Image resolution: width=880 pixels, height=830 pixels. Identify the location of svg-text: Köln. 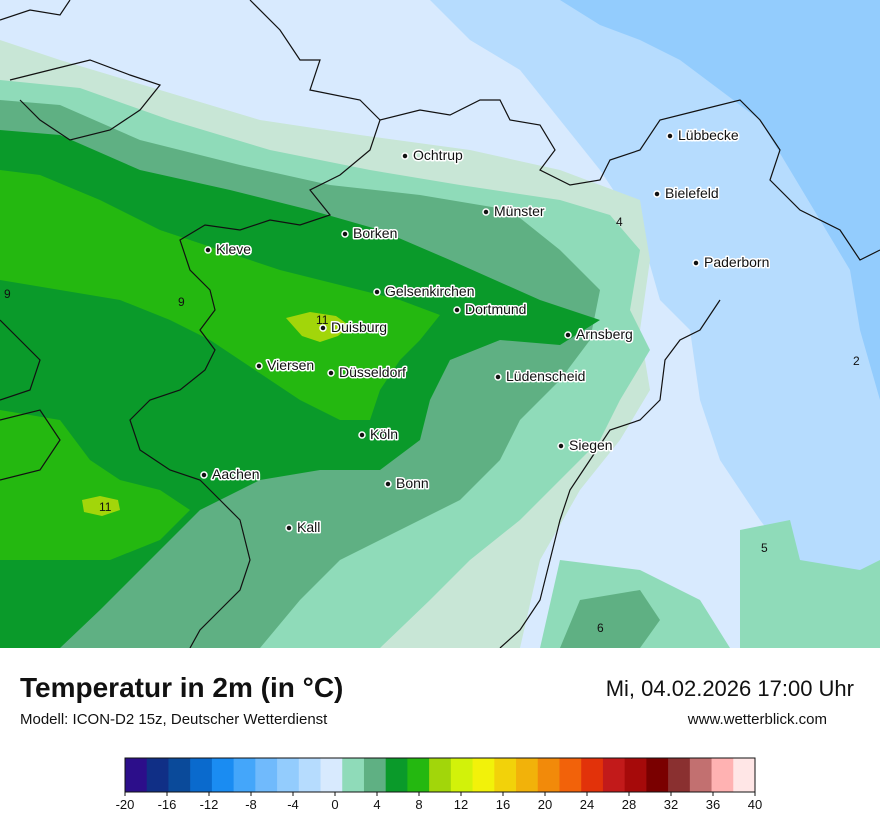
(384, 434).